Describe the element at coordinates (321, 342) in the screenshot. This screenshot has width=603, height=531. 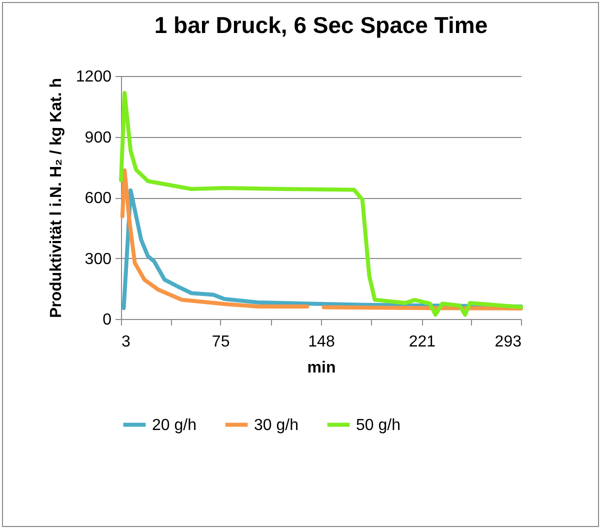
I see `x-tick-label: 148` at that location.